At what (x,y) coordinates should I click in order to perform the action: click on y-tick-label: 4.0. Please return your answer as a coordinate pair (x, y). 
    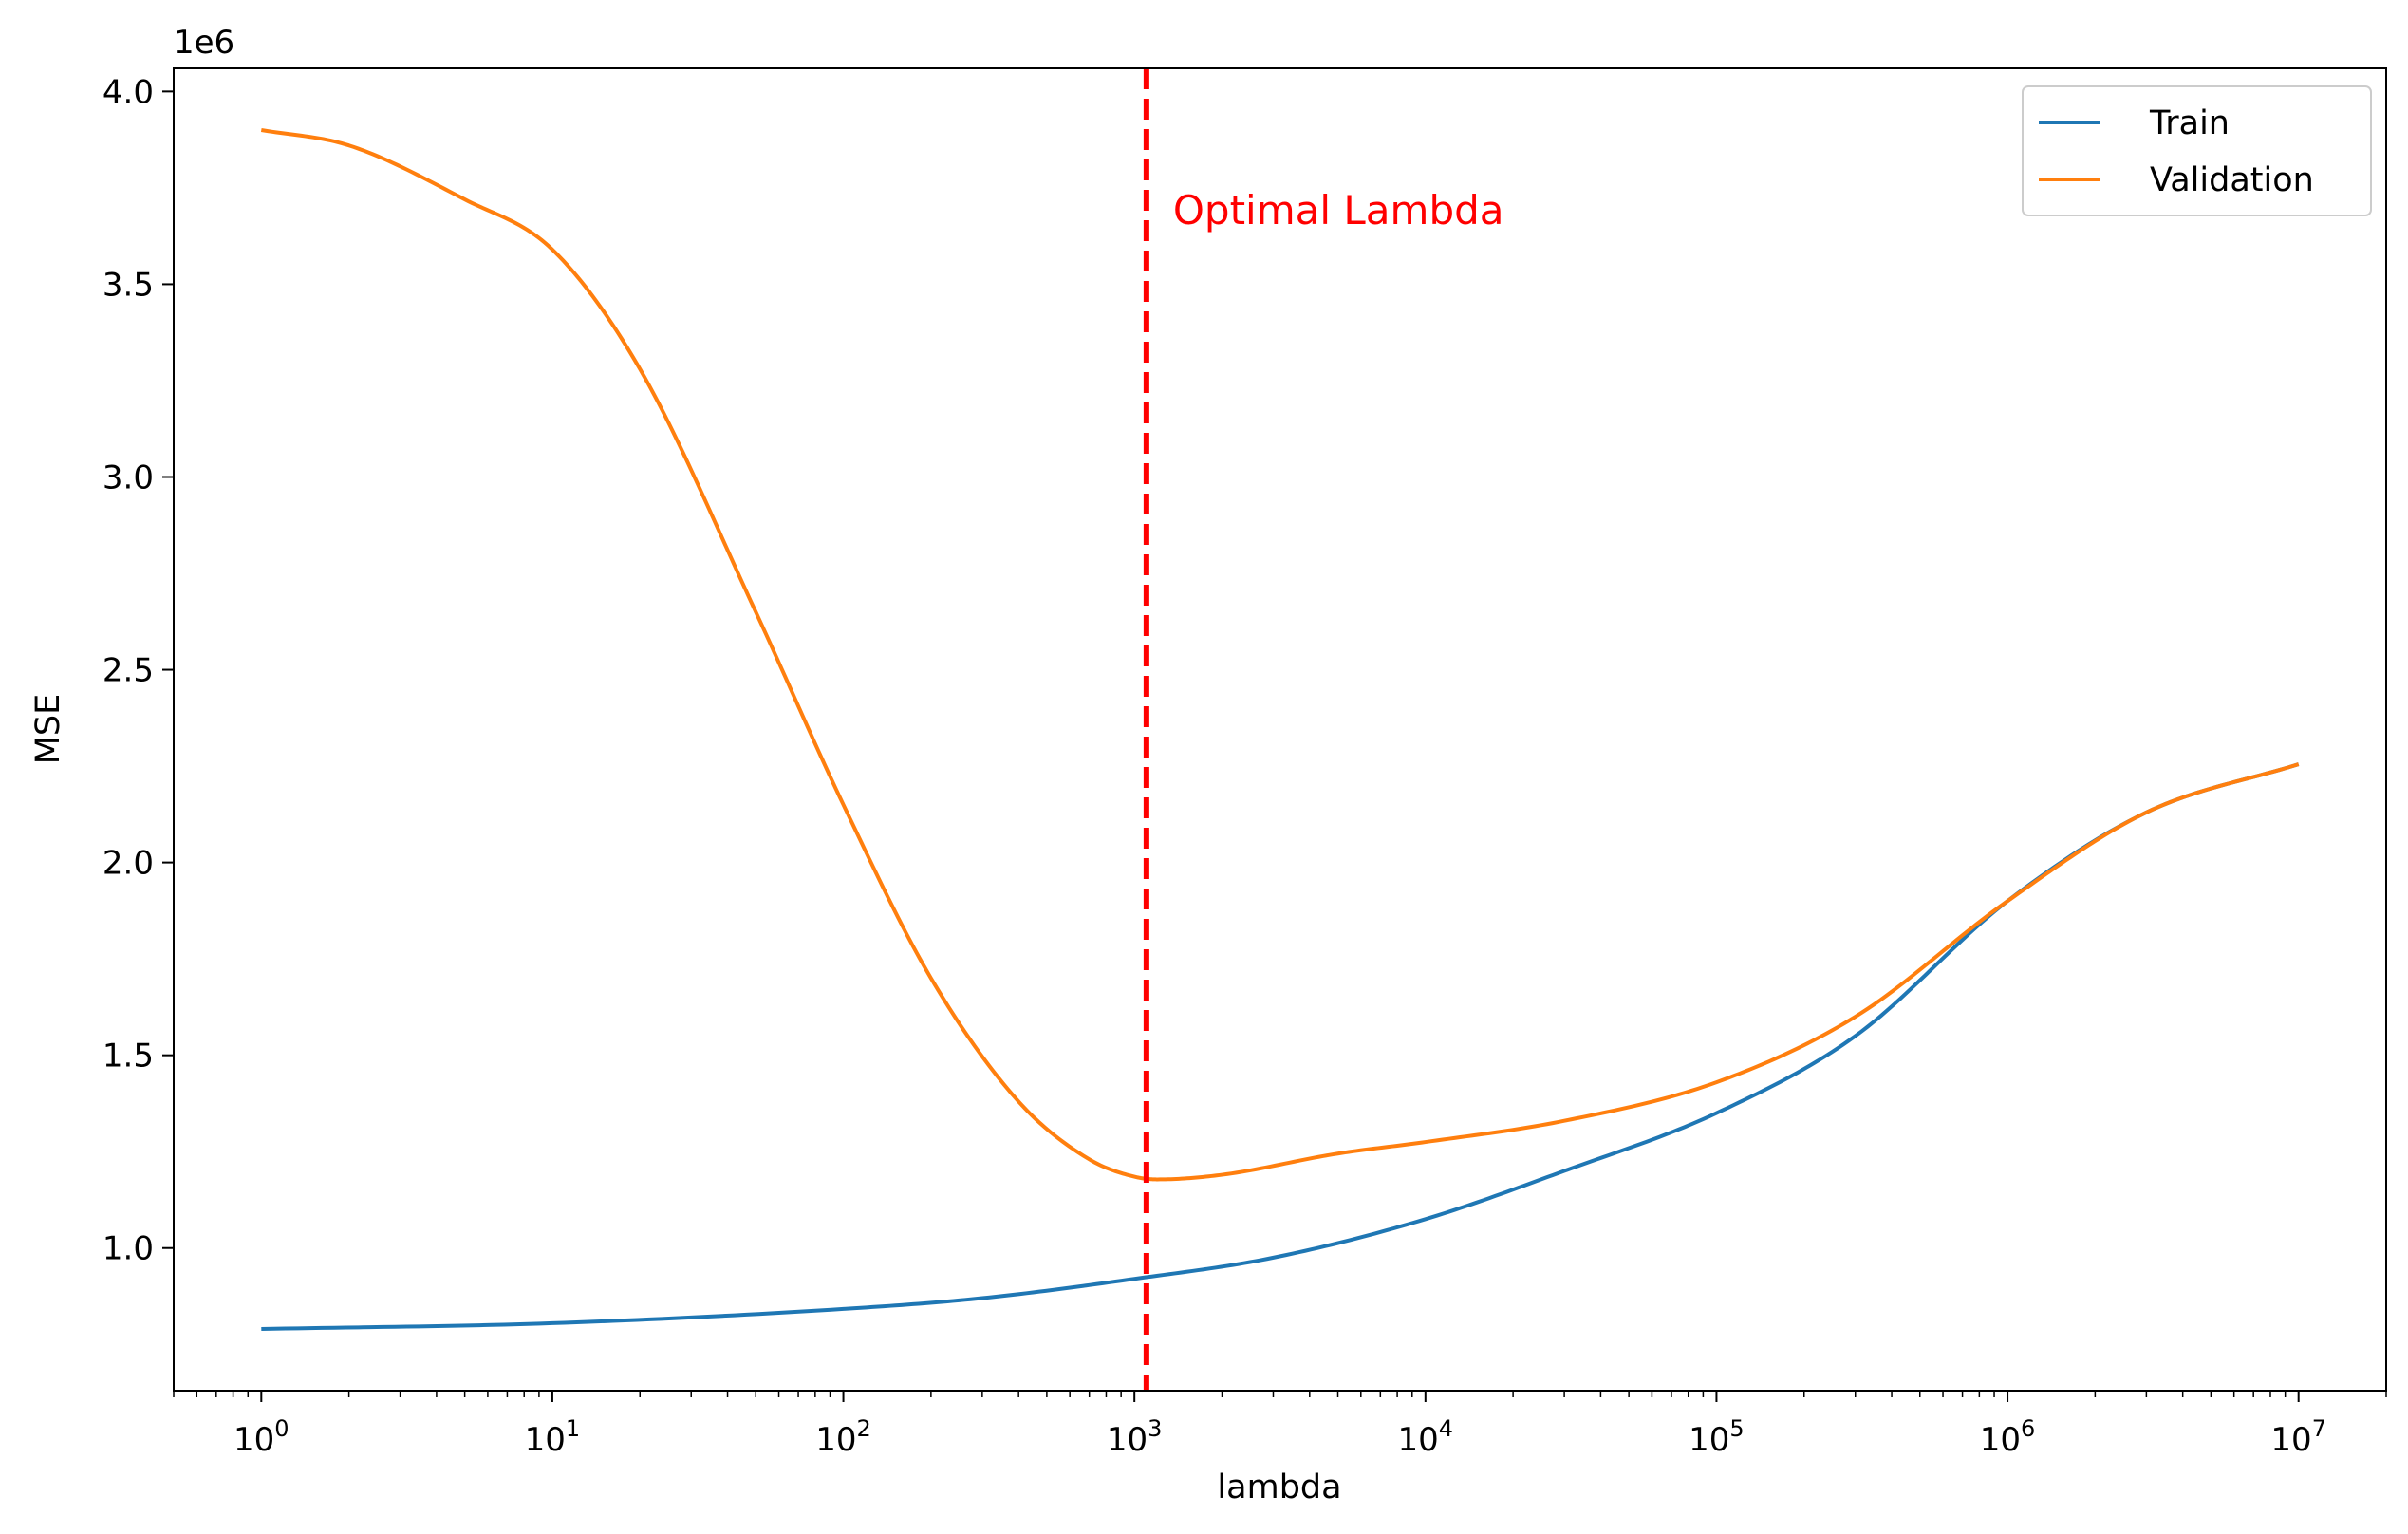
    Looking at the image, I should click on (129, 92).